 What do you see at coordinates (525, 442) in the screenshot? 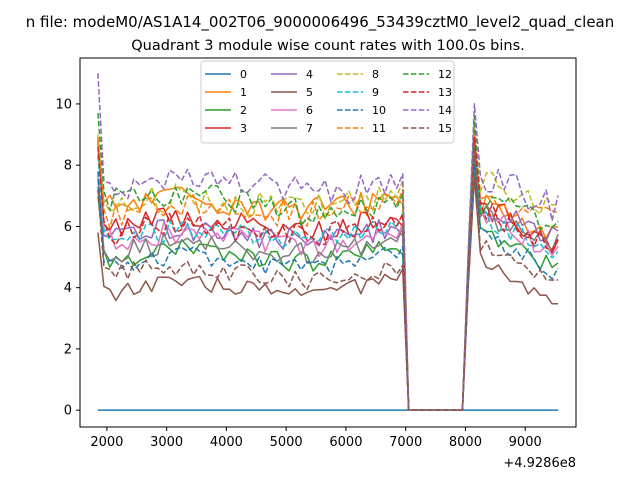
I see `x-tick-label: 9000` at bounding box center [525, 442].